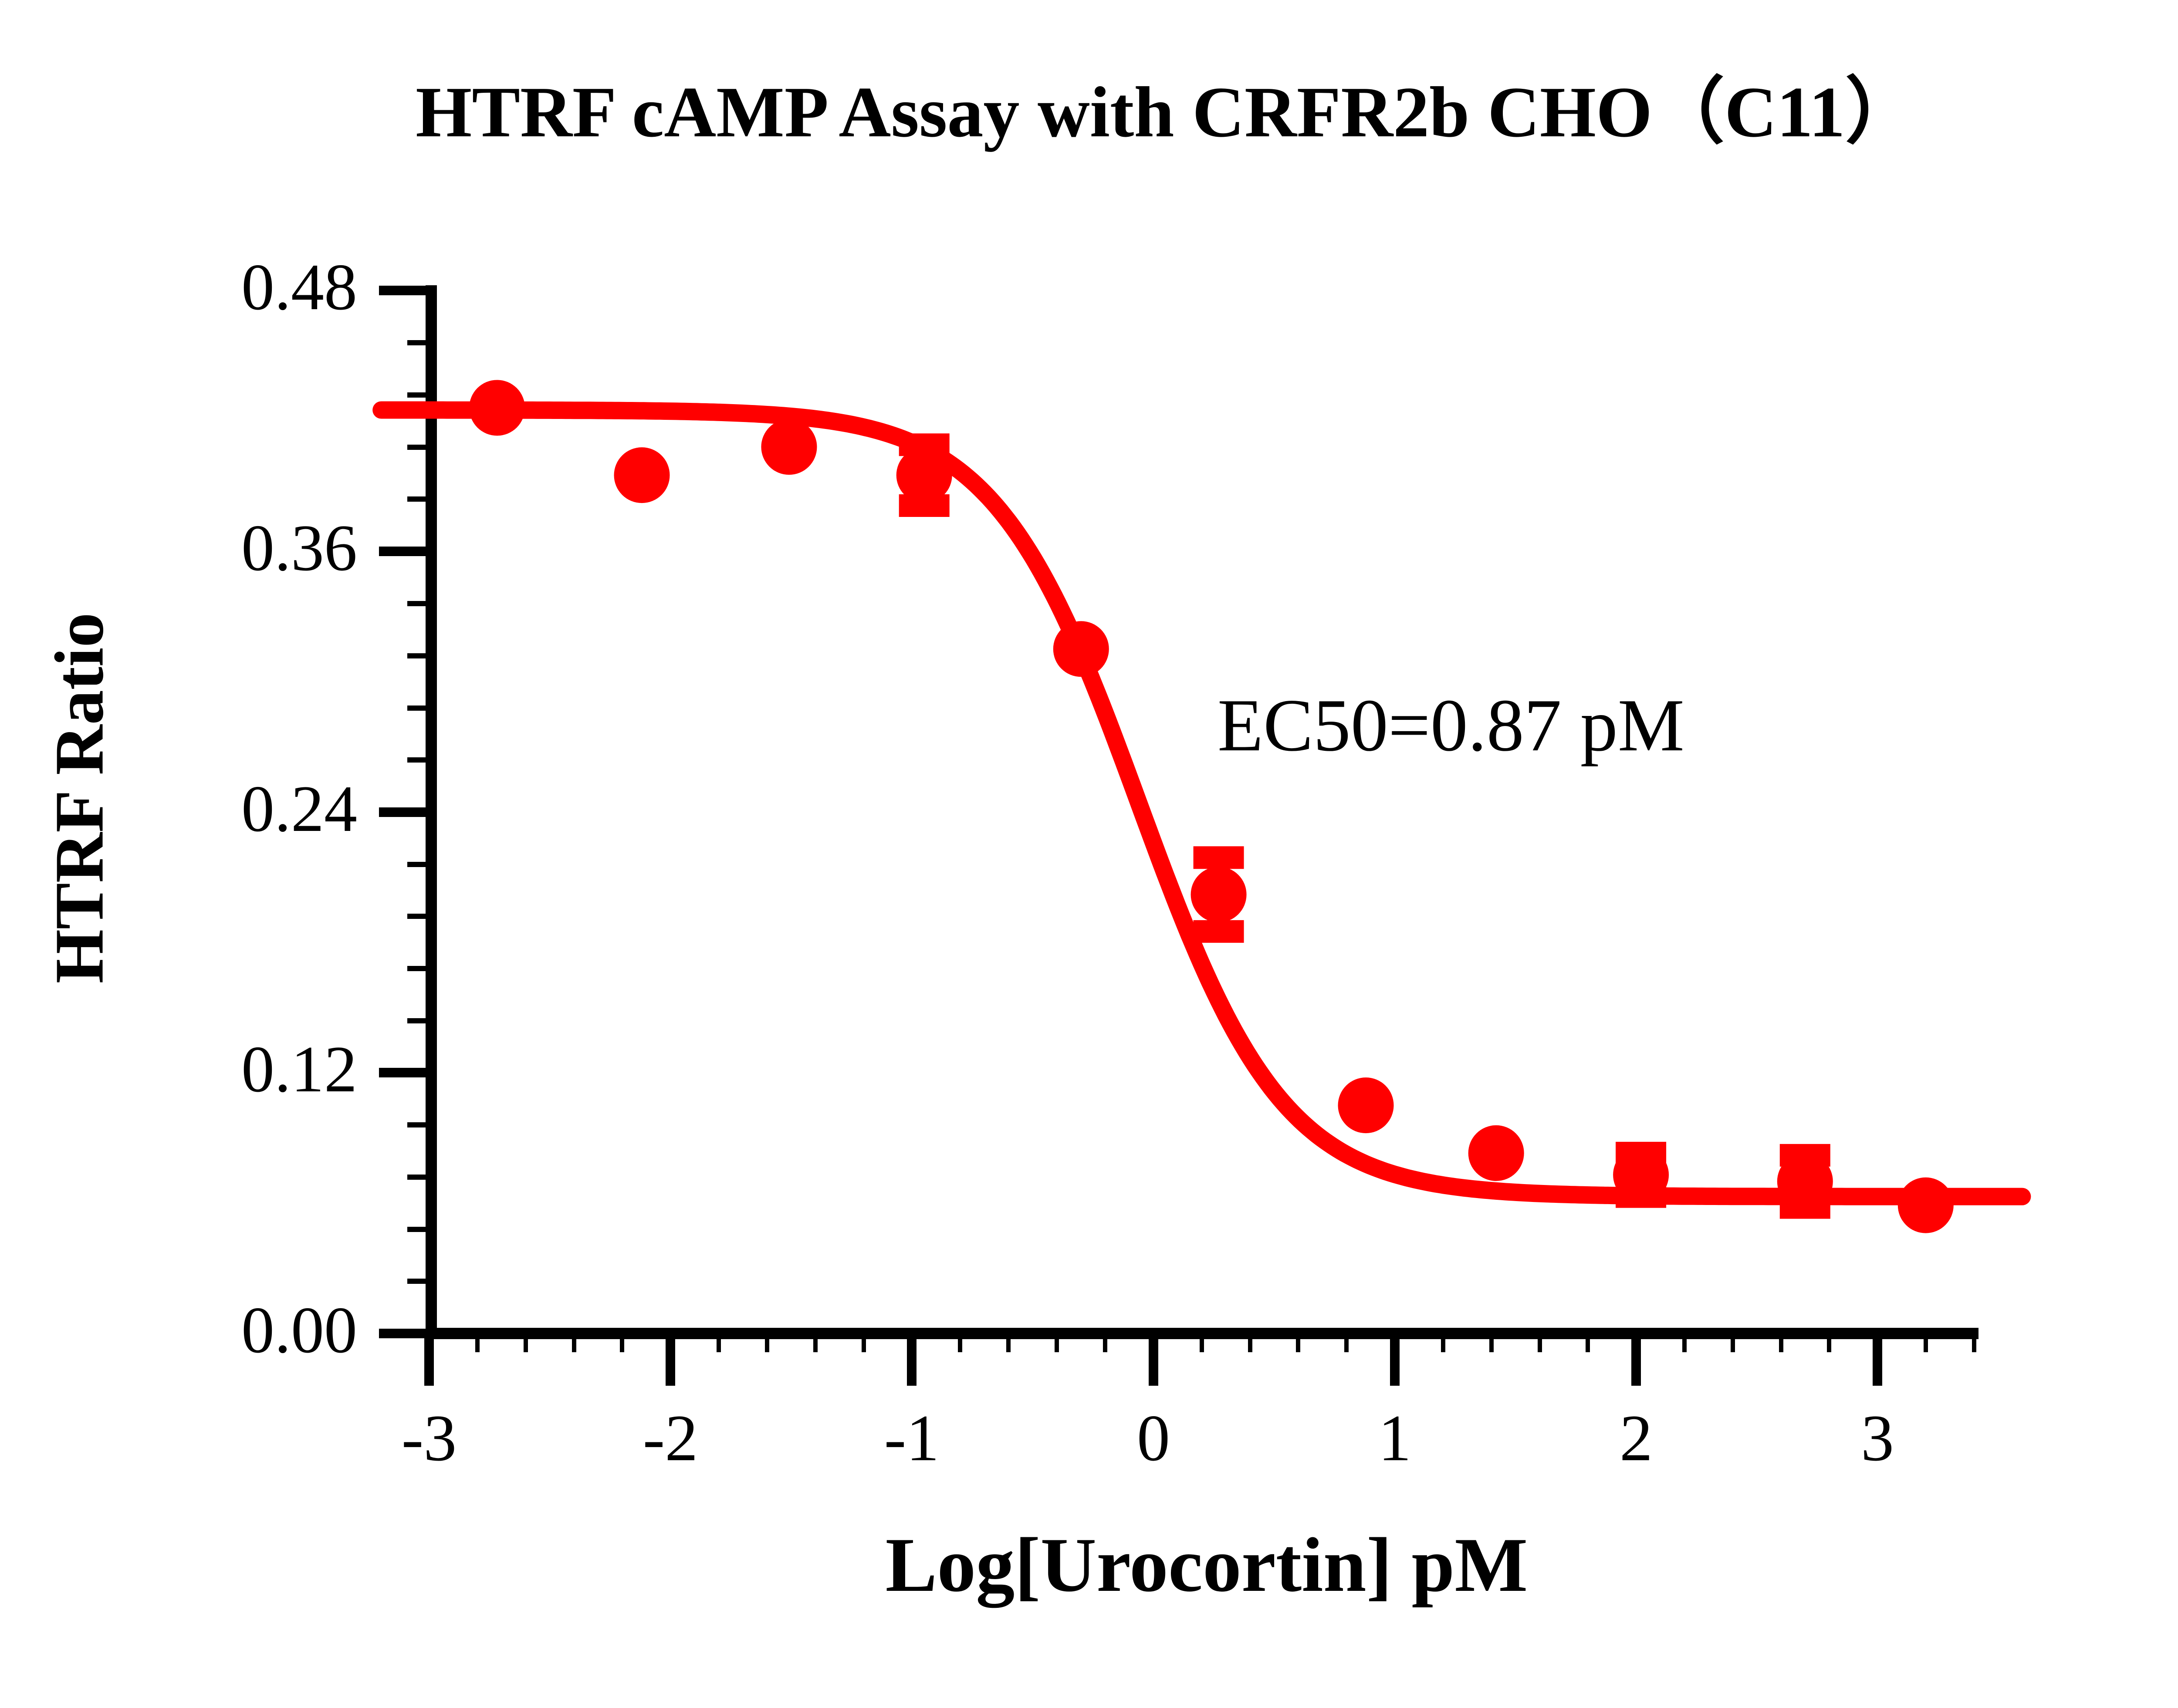 This screenshot has height=1708, width=2178. Describe the element at coordinates (912, 1438) in the screenshot. I see `x-tick-label--1: -1` at that location.